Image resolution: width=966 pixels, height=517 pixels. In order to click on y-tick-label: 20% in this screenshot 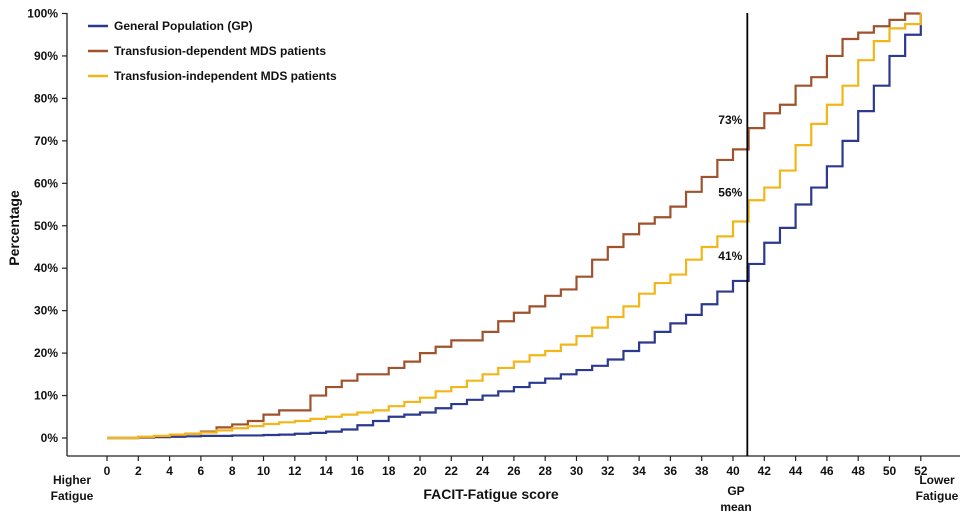, I will do `click(46, 353)`.